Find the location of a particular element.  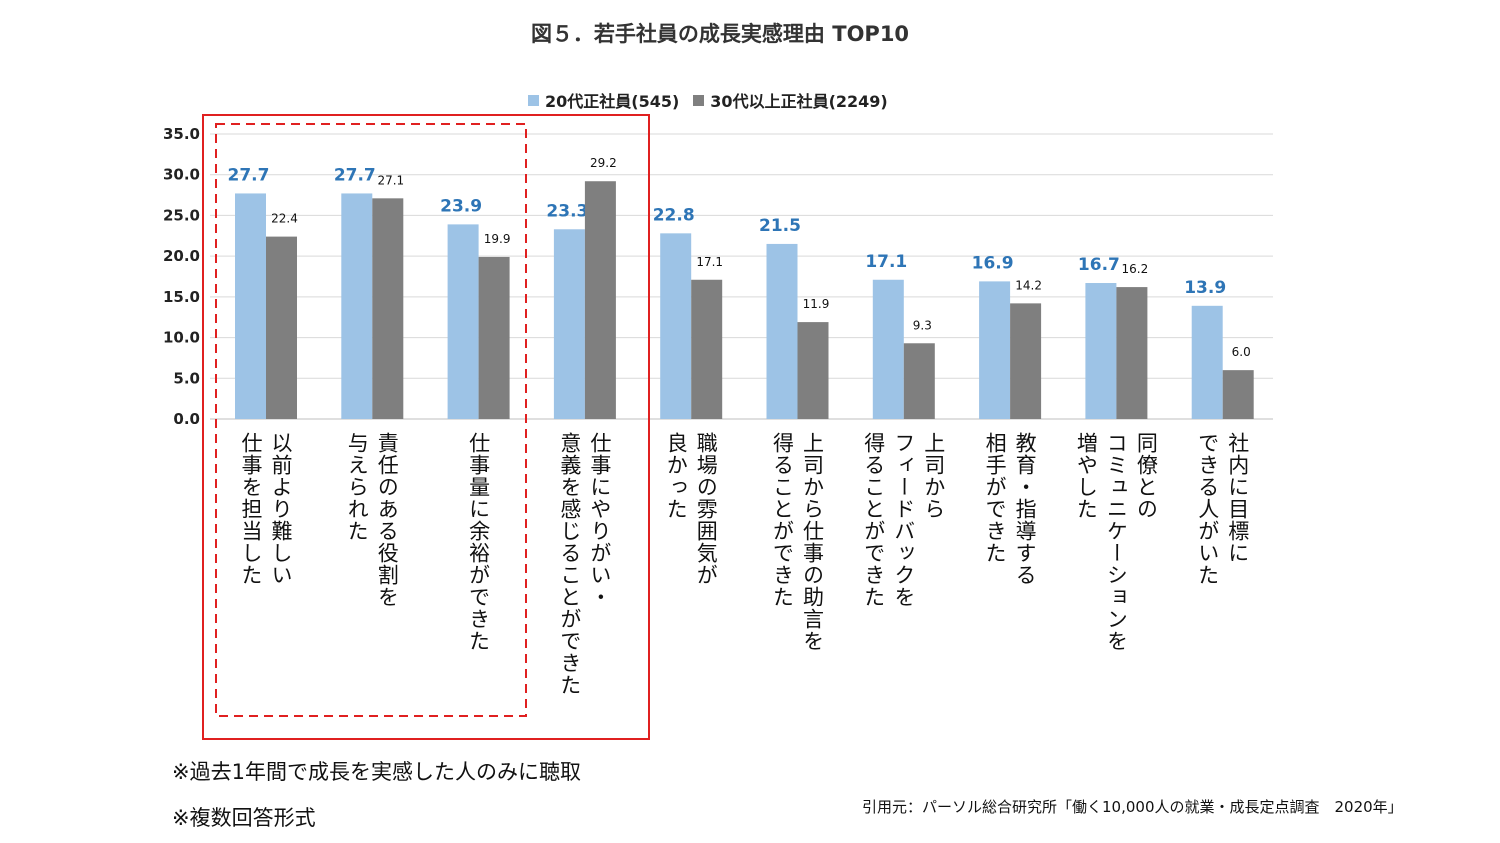

data-label-30s: 19.9 is located at coordinates (497, 239).